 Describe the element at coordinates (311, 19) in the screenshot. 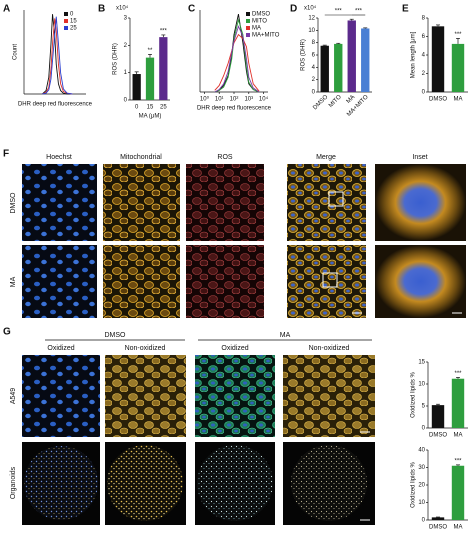

I see `y-tick-label: 12` at that location.